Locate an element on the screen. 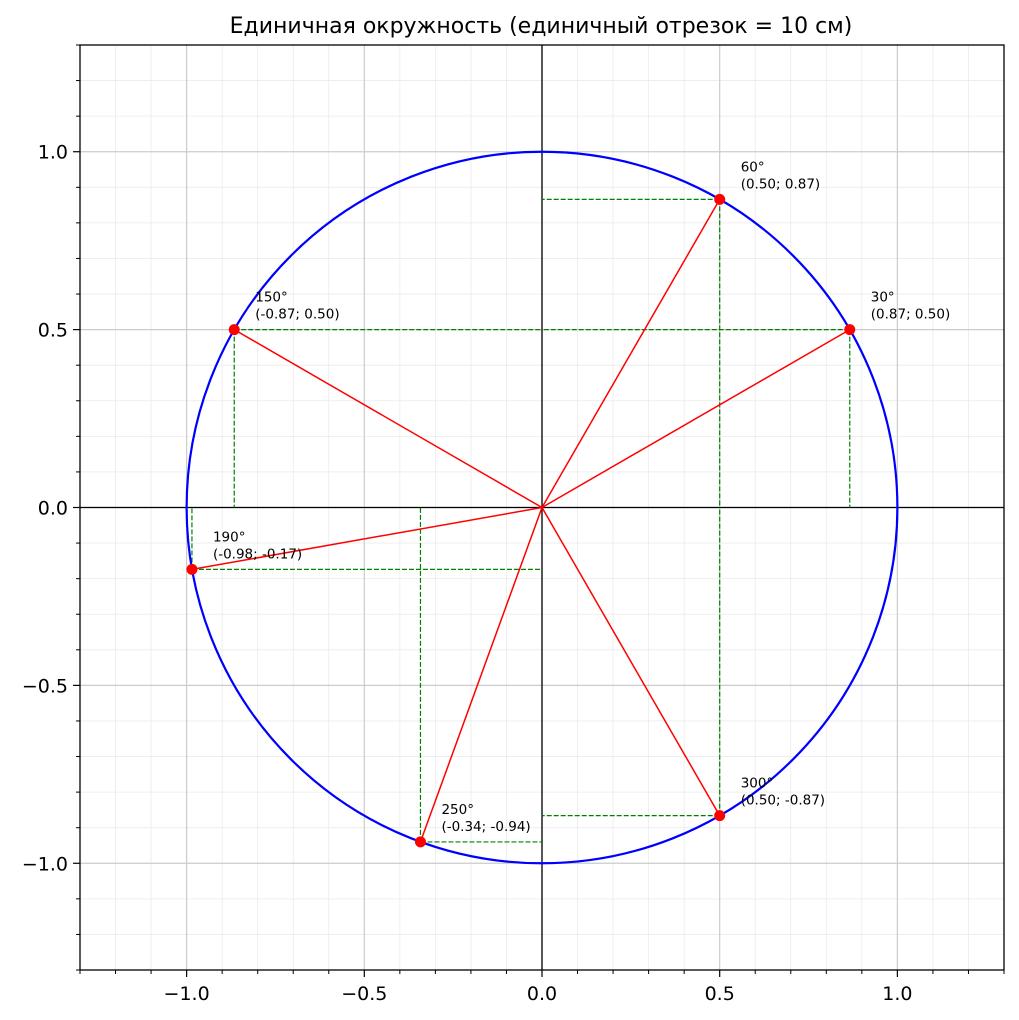  point-angle-label: 60° is located at coordinates (753, 167).